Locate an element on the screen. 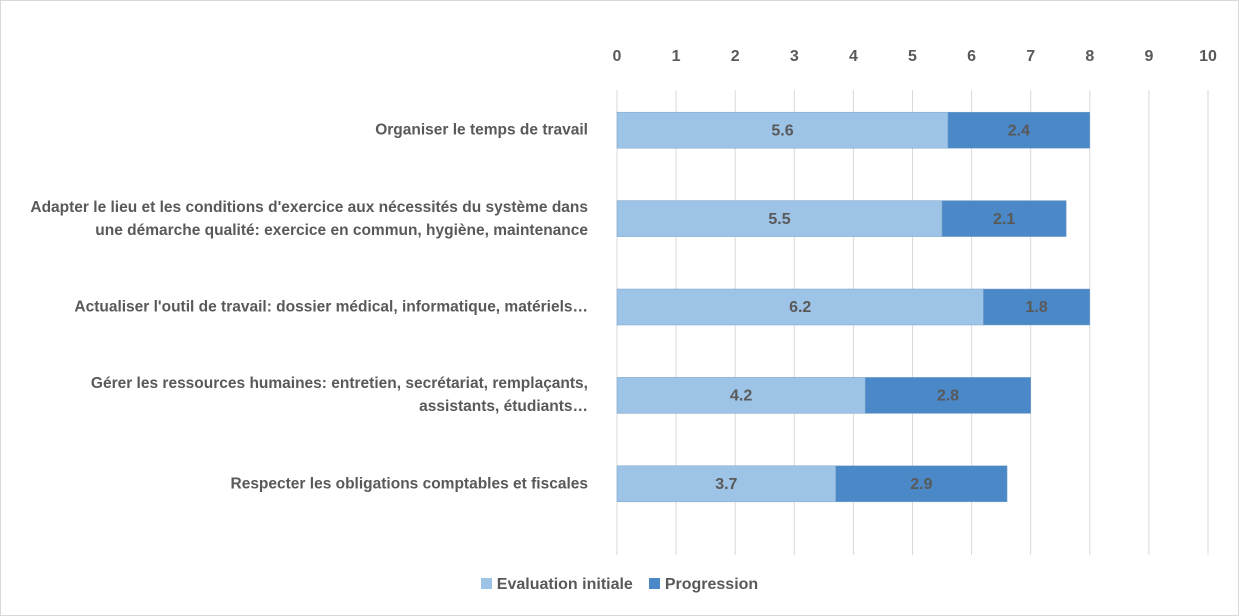  data-label: 2.8 is located at coordinates (948, 396).